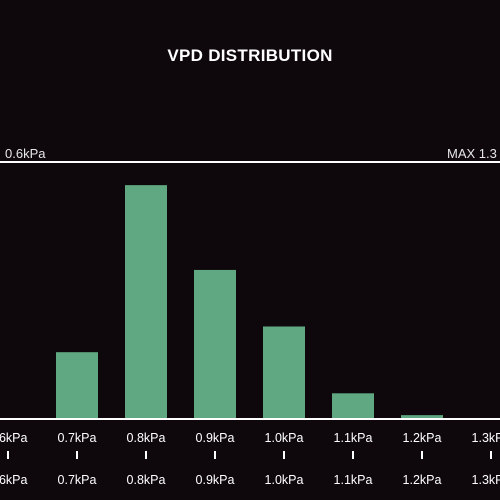 The width and height of the screenshot is (500, 500). I want to click on x-tick-label: 0.7kPa, so click(77, 438).